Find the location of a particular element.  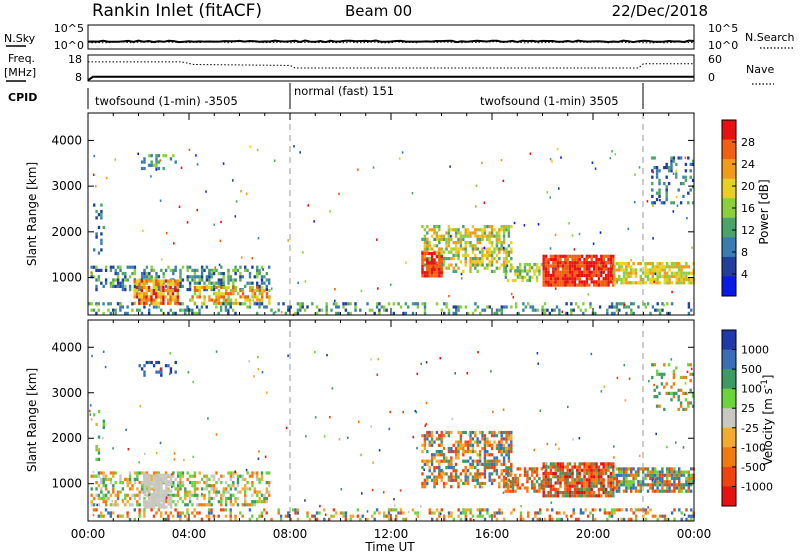

colorbar-swatch is located at coordinates (729, 266).